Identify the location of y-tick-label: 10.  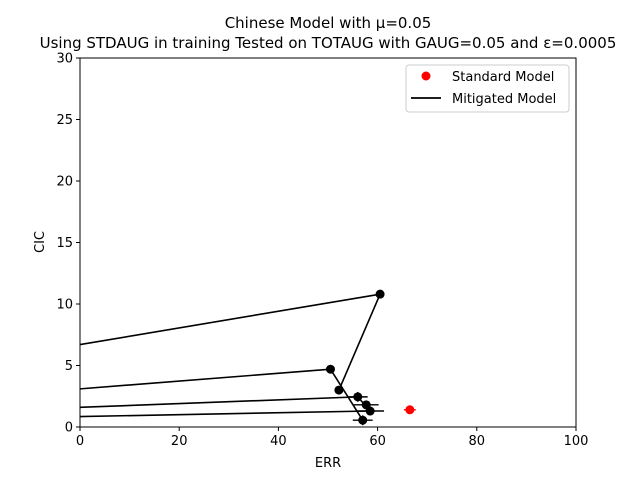
(64, 305).